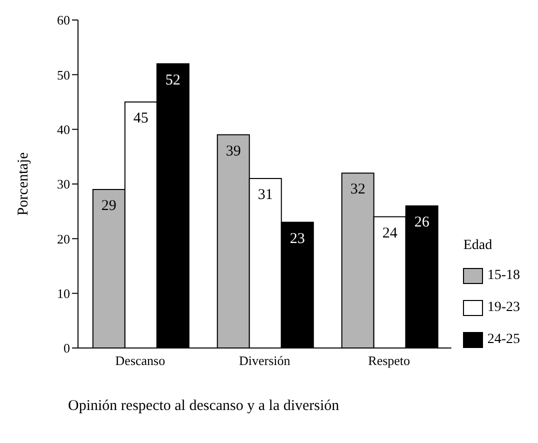  I want to click on legend-label: 15-18, so click(503, 276).